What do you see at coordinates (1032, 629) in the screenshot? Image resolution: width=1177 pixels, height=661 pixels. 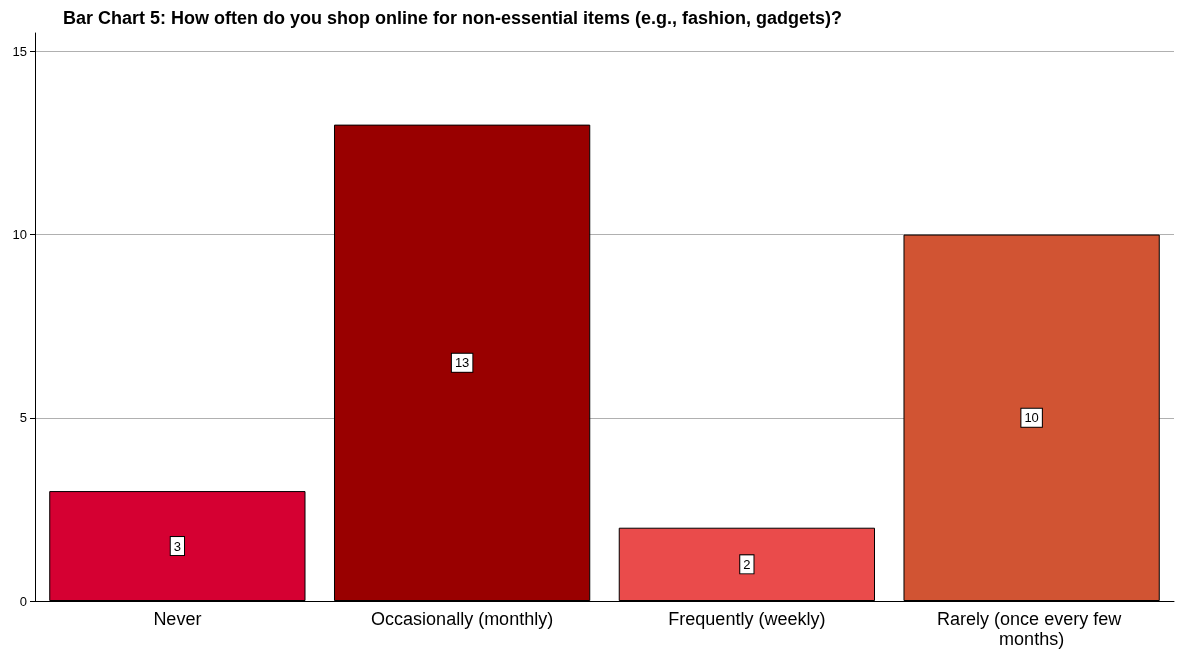 I see `x-tick-label: Rarely (once every few months)` at bounding box center [1032, 629].